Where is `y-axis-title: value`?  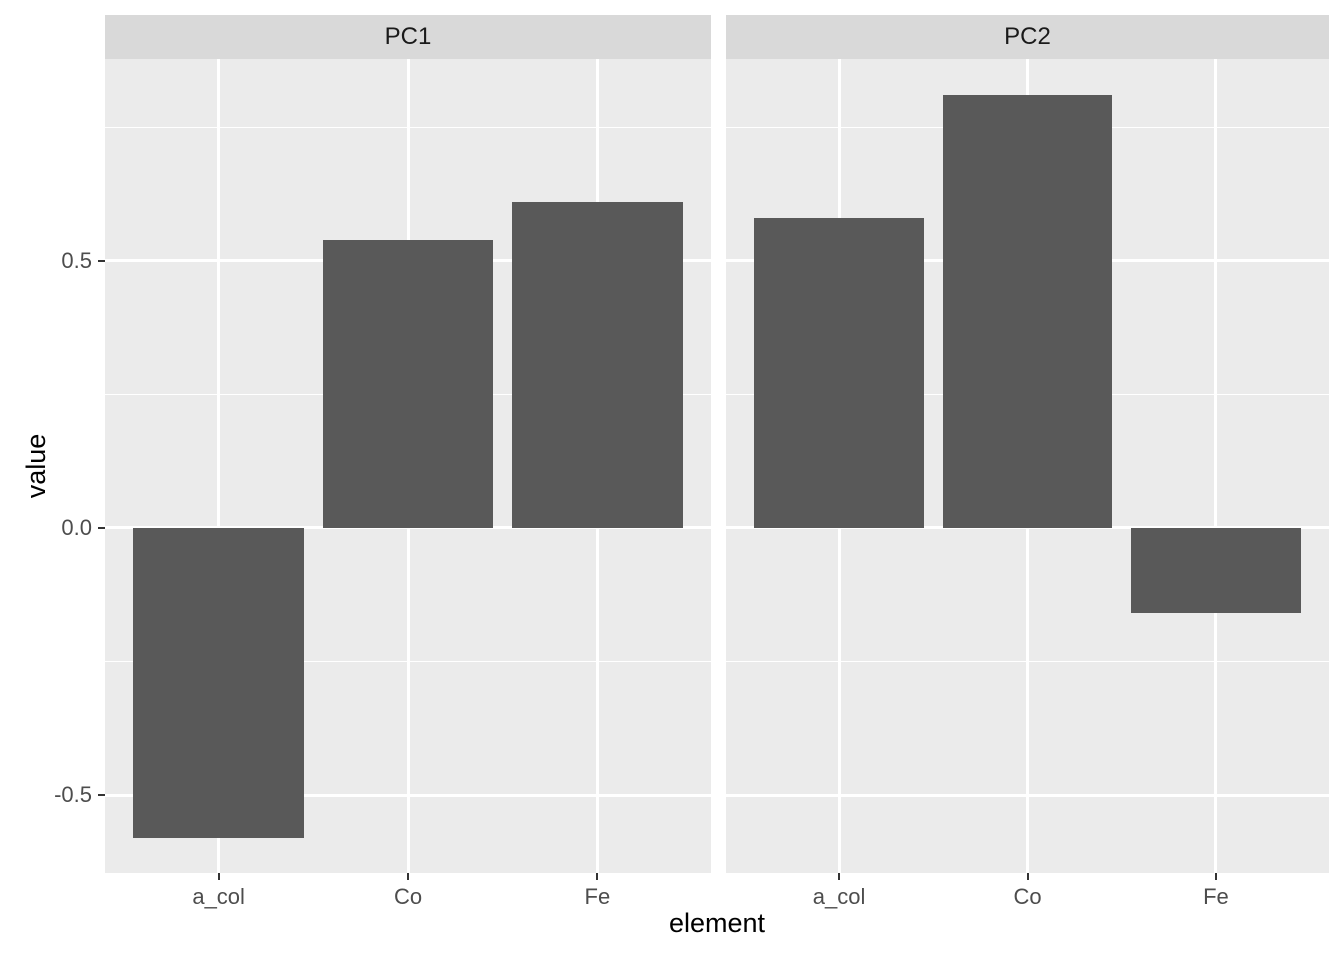
y-axis-title: value is located at coordinates (36, 466).